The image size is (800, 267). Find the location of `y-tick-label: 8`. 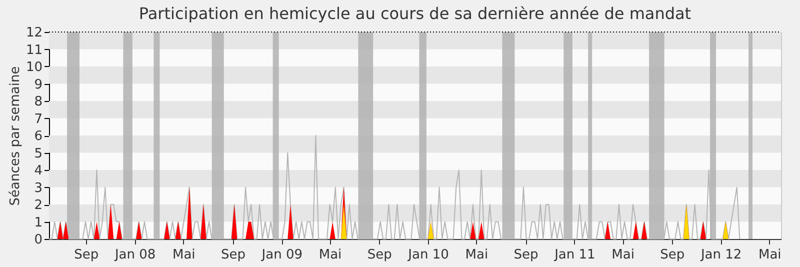

y-tick-label: 8 is located at coordinates (38, 102).